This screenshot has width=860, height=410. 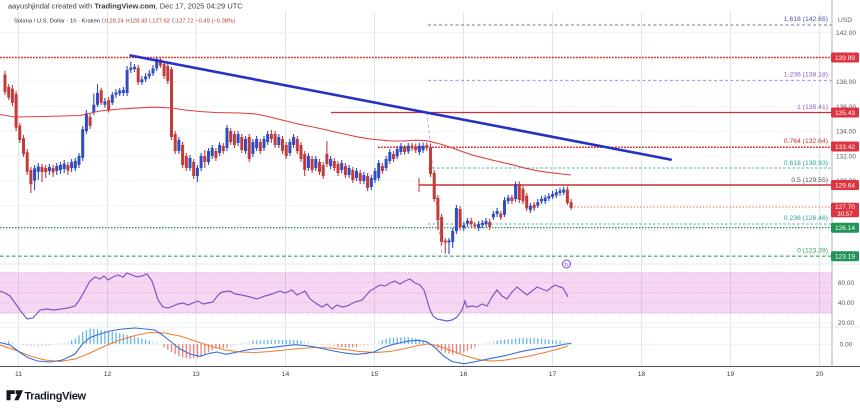 I want to click on svg-text: 13, so click(x=196, y=374).